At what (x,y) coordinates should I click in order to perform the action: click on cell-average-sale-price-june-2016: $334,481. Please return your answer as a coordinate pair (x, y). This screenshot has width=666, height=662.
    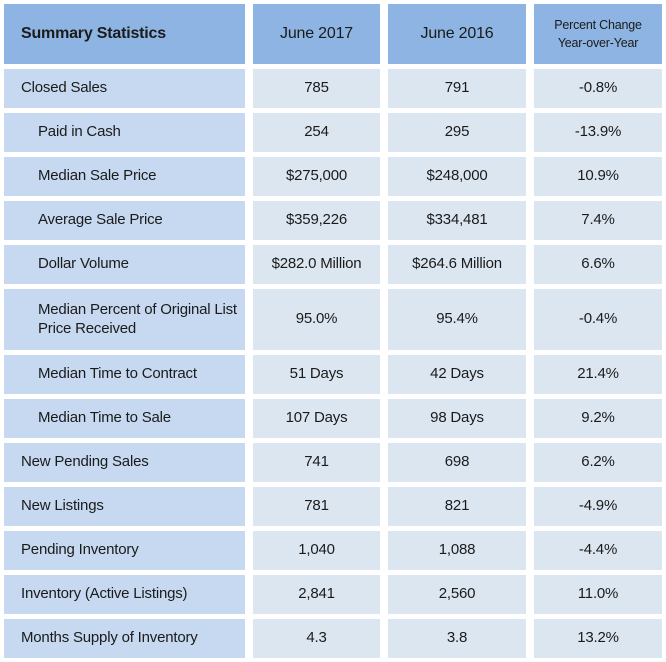
    Looking at the image, I should click on (457, 220).